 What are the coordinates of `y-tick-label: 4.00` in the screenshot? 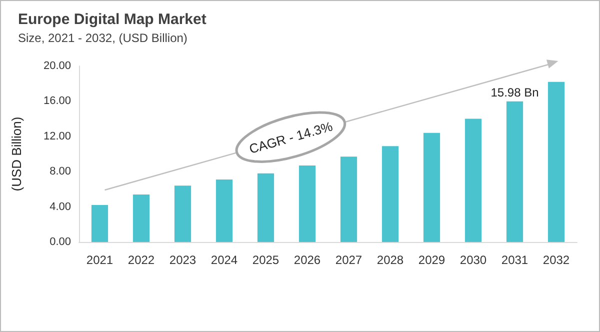 It's located at (60, 206).